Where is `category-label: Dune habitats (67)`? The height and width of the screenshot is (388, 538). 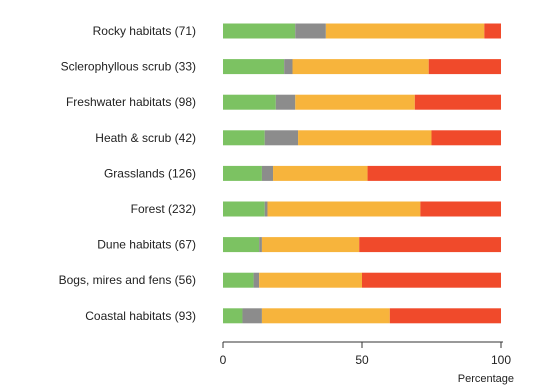 category-label: Dune habitats (67) is located at coordinates (146, 245).